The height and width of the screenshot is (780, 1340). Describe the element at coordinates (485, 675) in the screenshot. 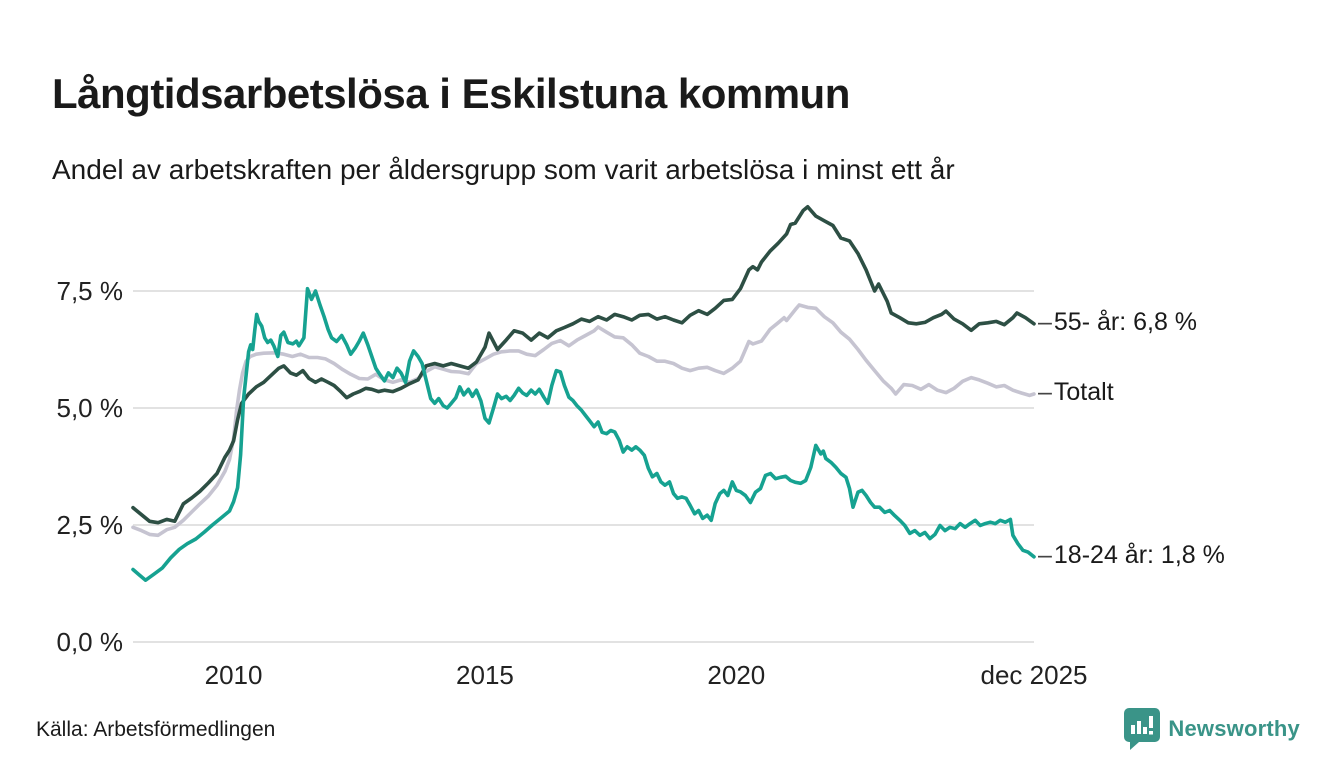

I see `x-tick-label: 2015` at that location.